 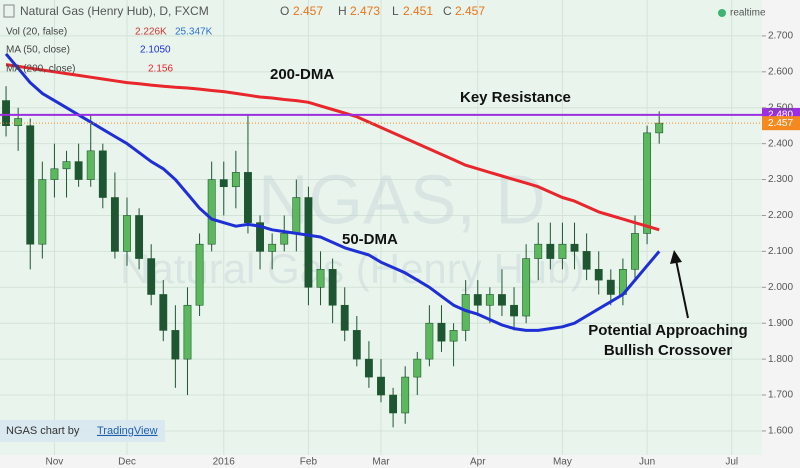 What do you see at coordinates (151, 32) in the screenshot?
I see `vol-value: 2.226K` at bounding box center [151, 32].